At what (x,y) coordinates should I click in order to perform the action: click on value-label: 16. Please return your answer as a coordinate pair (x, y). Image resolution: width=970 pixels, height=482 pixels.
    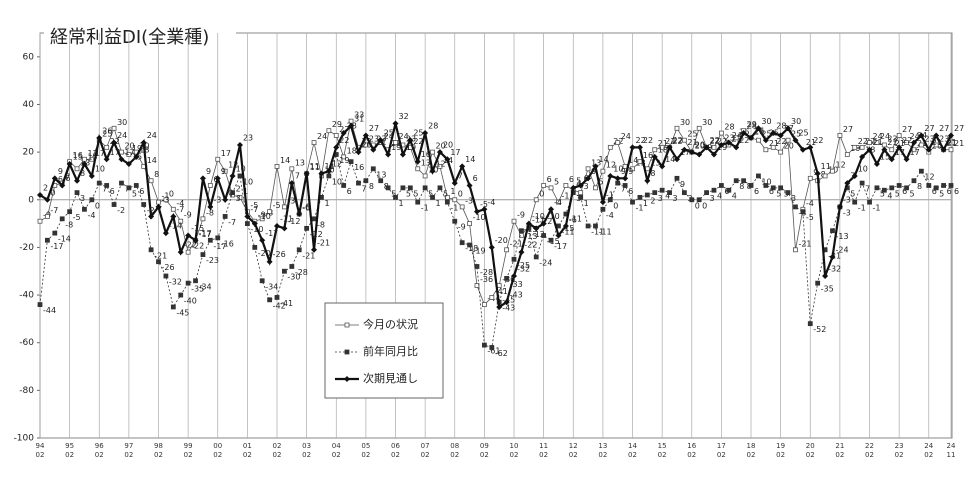
    Looking at the image, I should click on (648, 155).